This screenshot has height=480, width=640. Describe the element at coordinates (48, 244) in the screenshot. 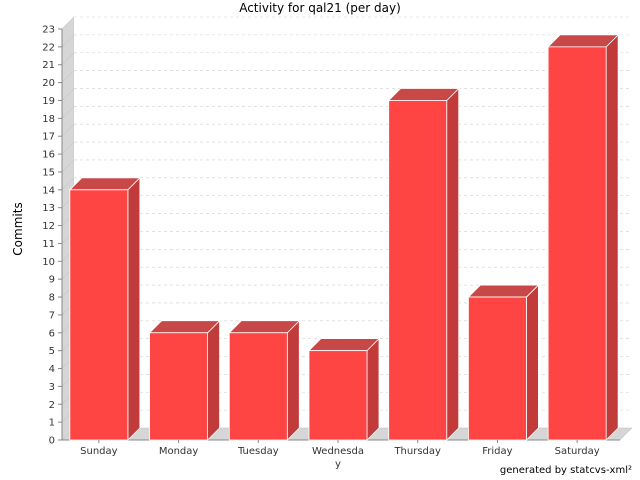

I see `y-tick-label: 11` at that location.